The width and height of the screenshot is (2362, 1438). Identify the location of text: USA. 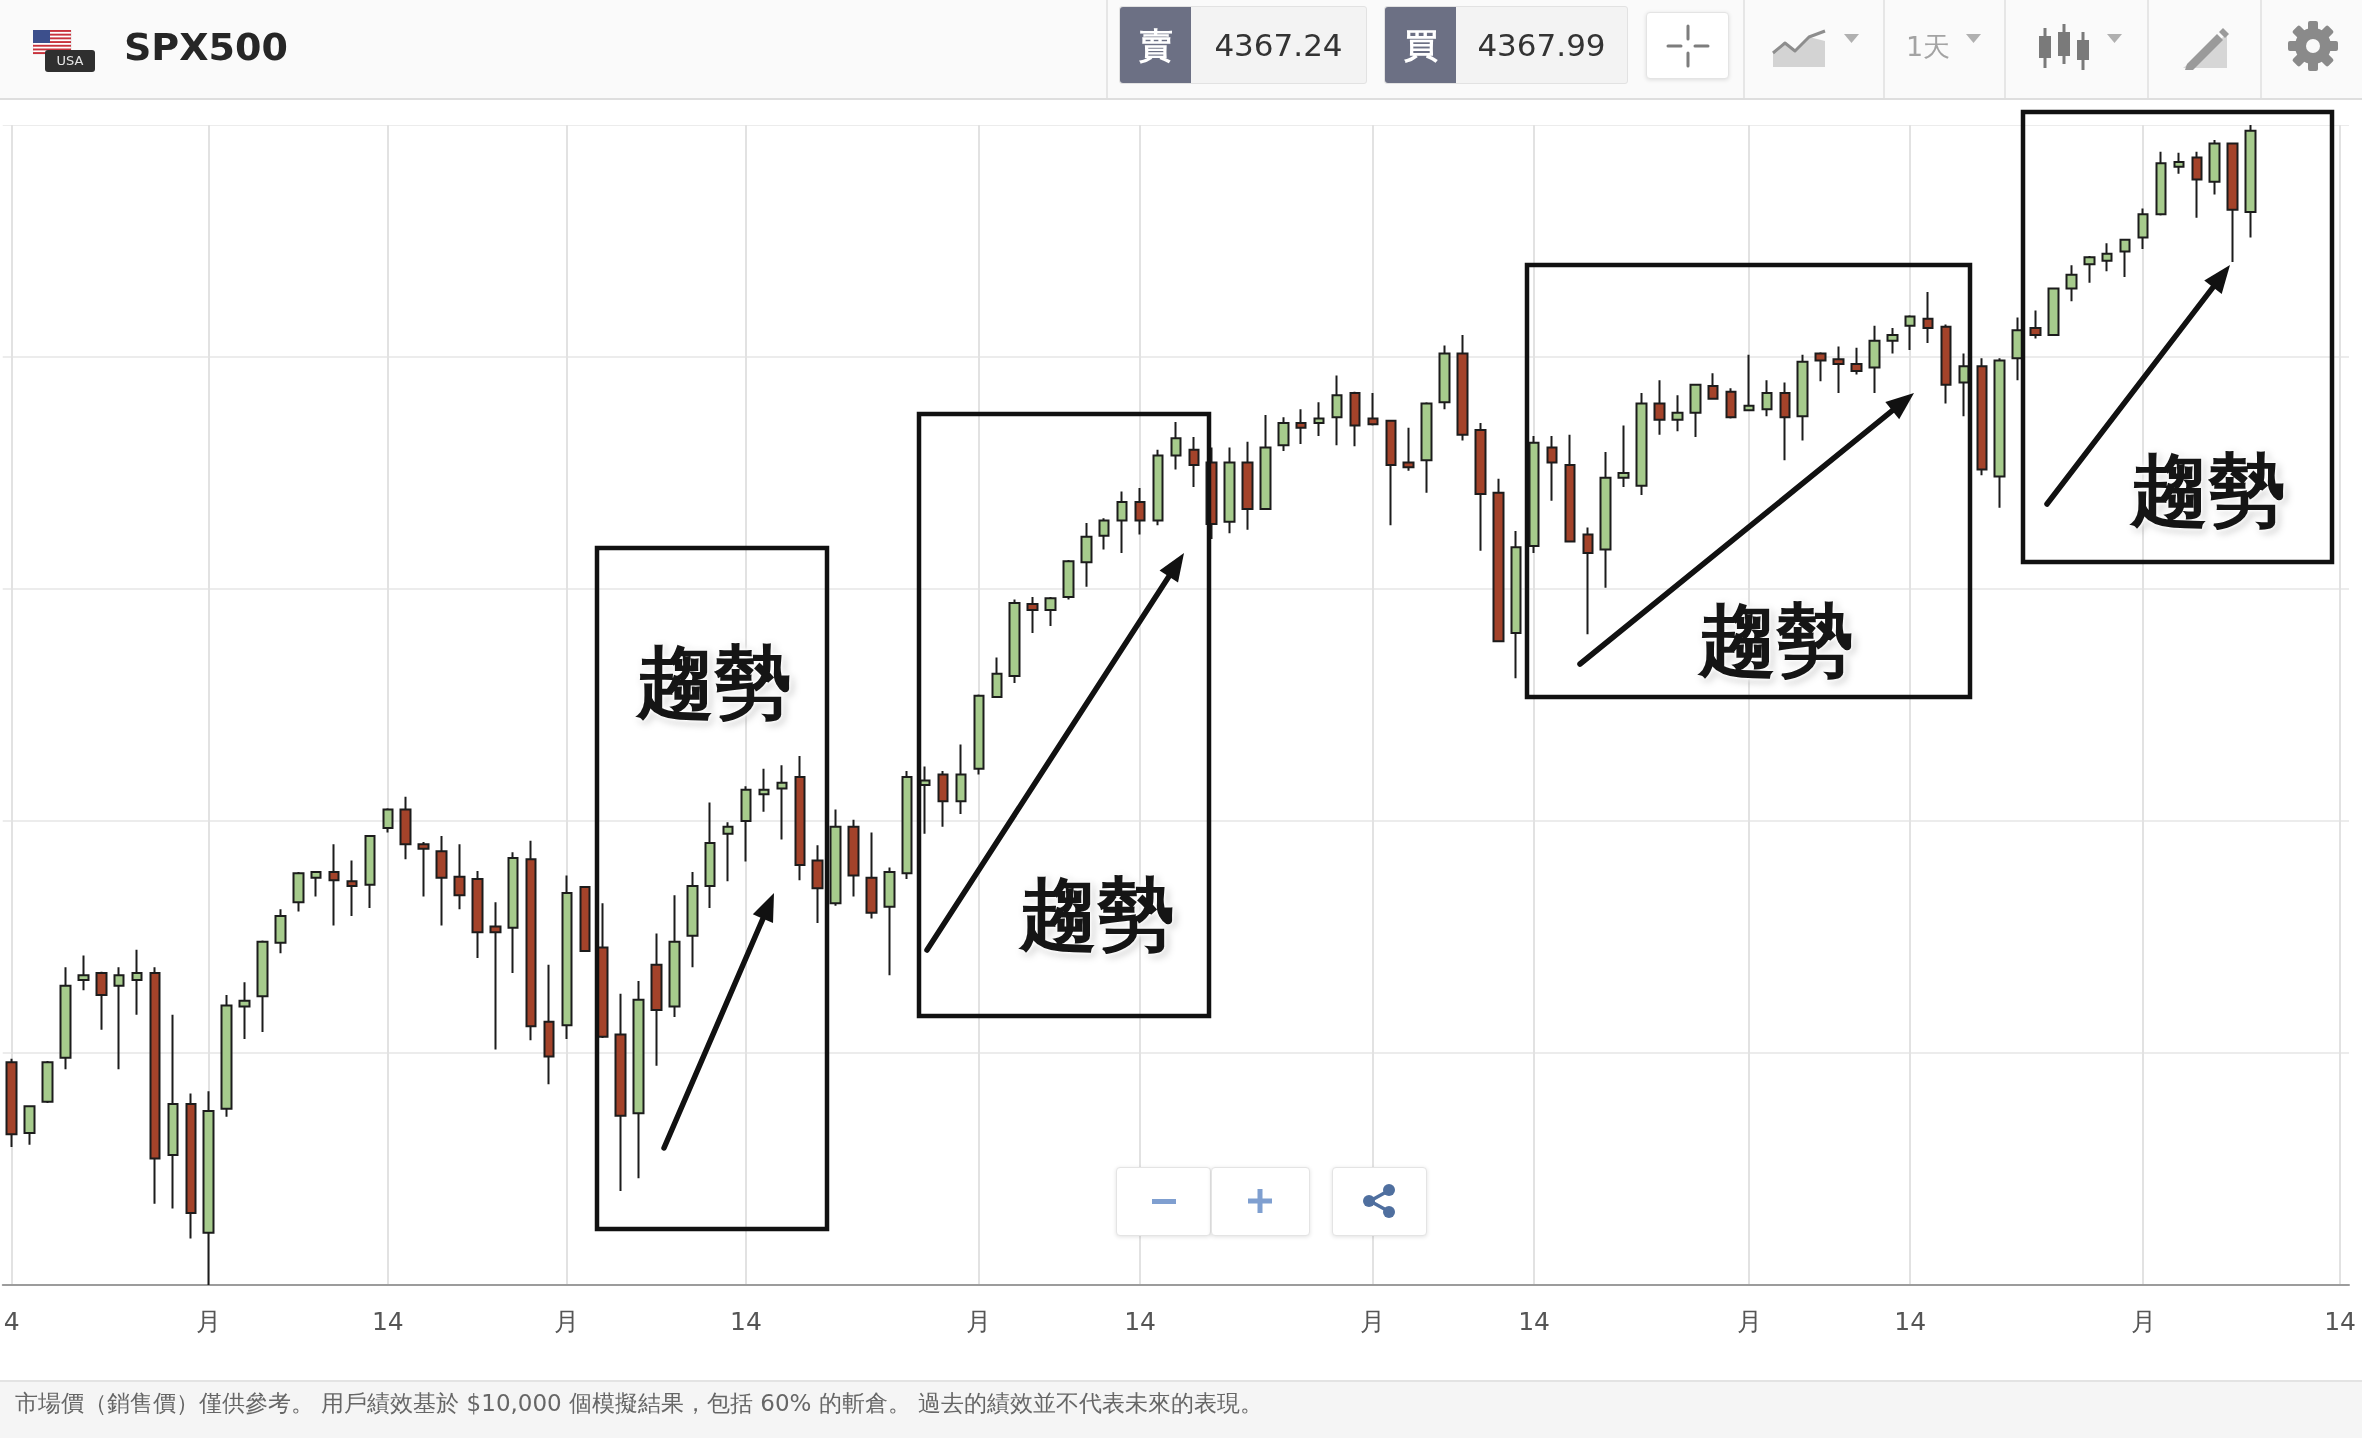
(70, 61).